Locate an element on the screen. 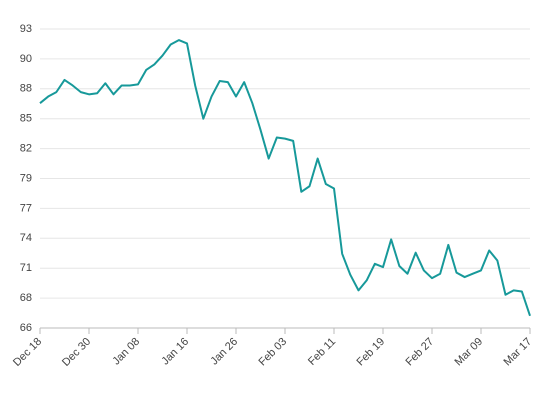 The image size is (540, 400). y-tick-label: 90 is located at coordinates (26, 59).